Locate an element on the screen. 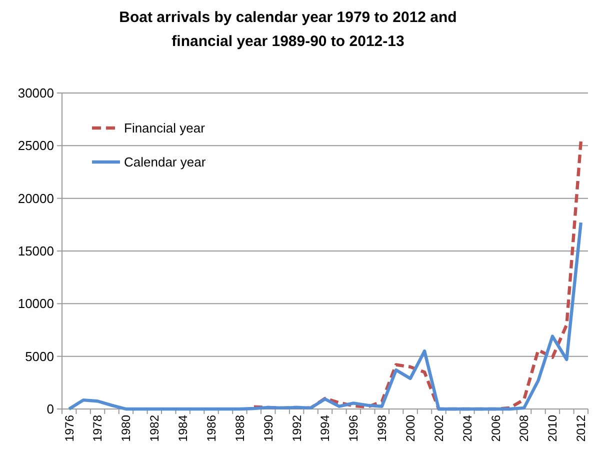 The image size is (596, 457). chart-title: Boat arrivals by calendar year 1979 to 2012 and financial year 1989-90 to 2012-13 is located at coordinates (288, 29).